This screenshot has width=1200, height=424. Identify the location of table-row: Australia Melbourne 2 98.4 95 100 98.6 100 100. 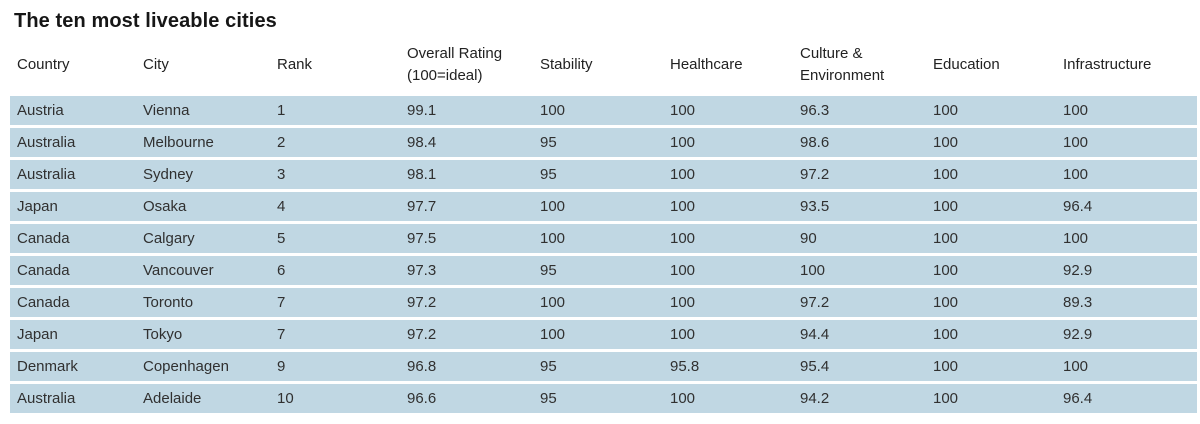
(603, 142).